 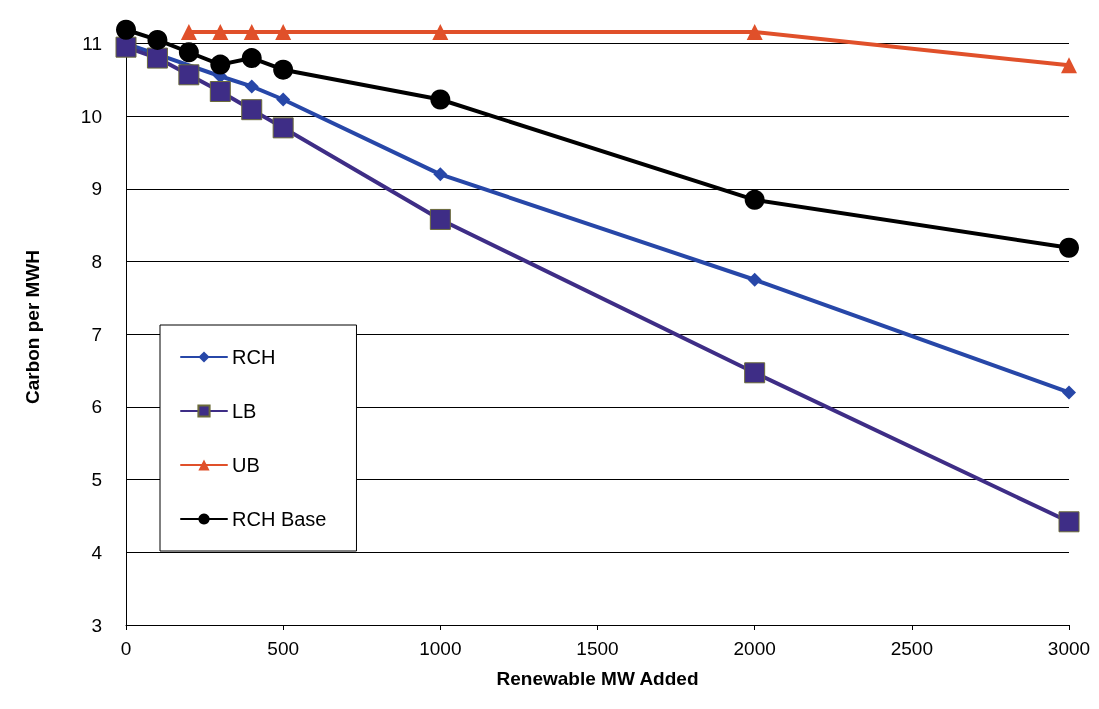 What do you see at coordinates (96, 625) in the screenshot?
I see `y-tick-label: 3` at bounding box center [96, 625].